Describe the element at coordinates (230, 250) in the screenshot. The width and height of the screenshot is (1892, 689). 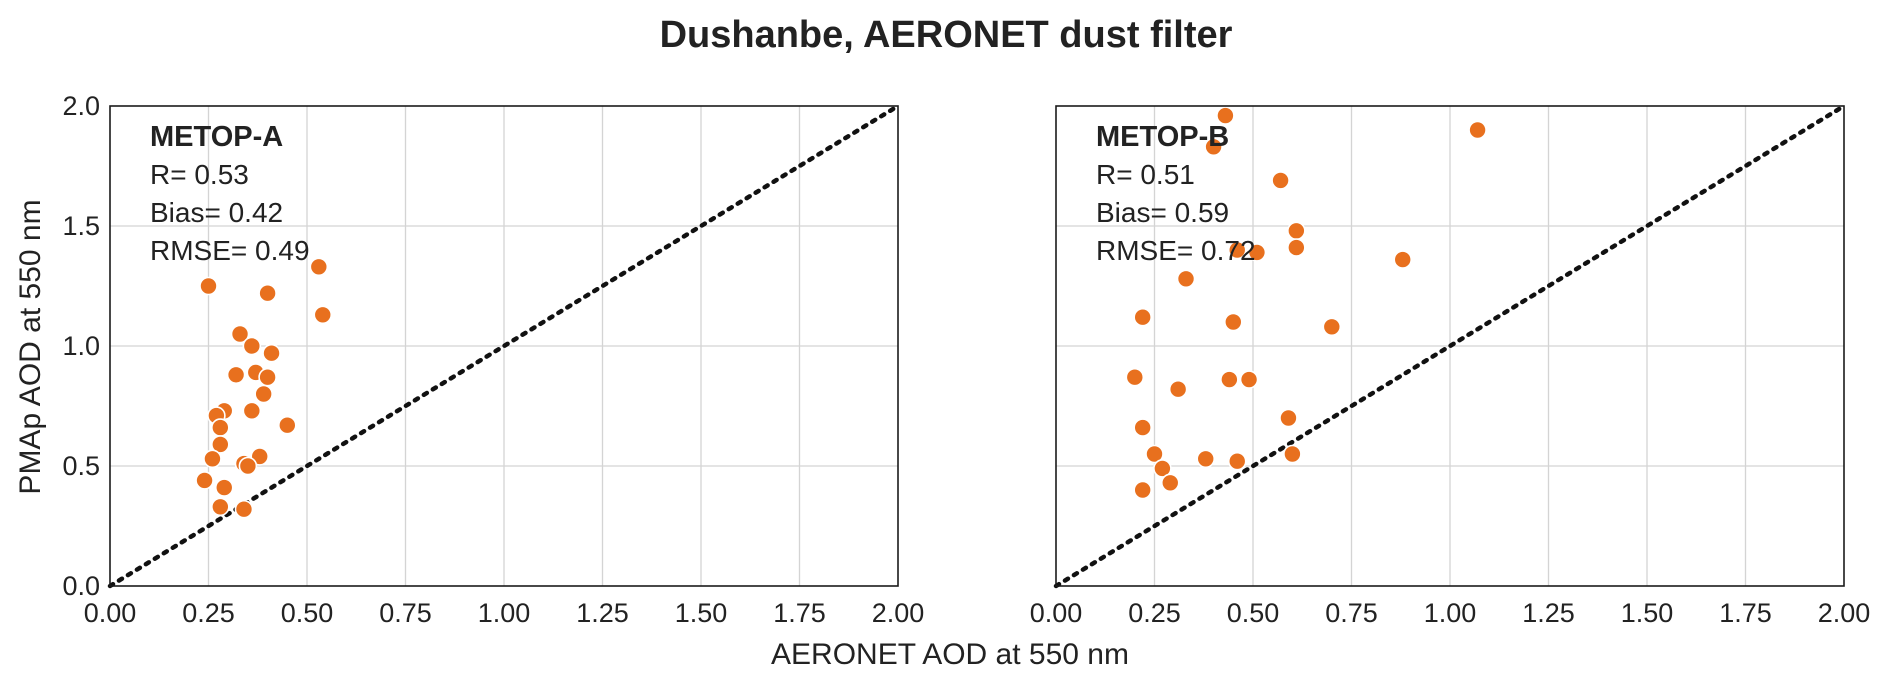
I see `annotation-rmse-value: RMSE= 0.49` at that location.